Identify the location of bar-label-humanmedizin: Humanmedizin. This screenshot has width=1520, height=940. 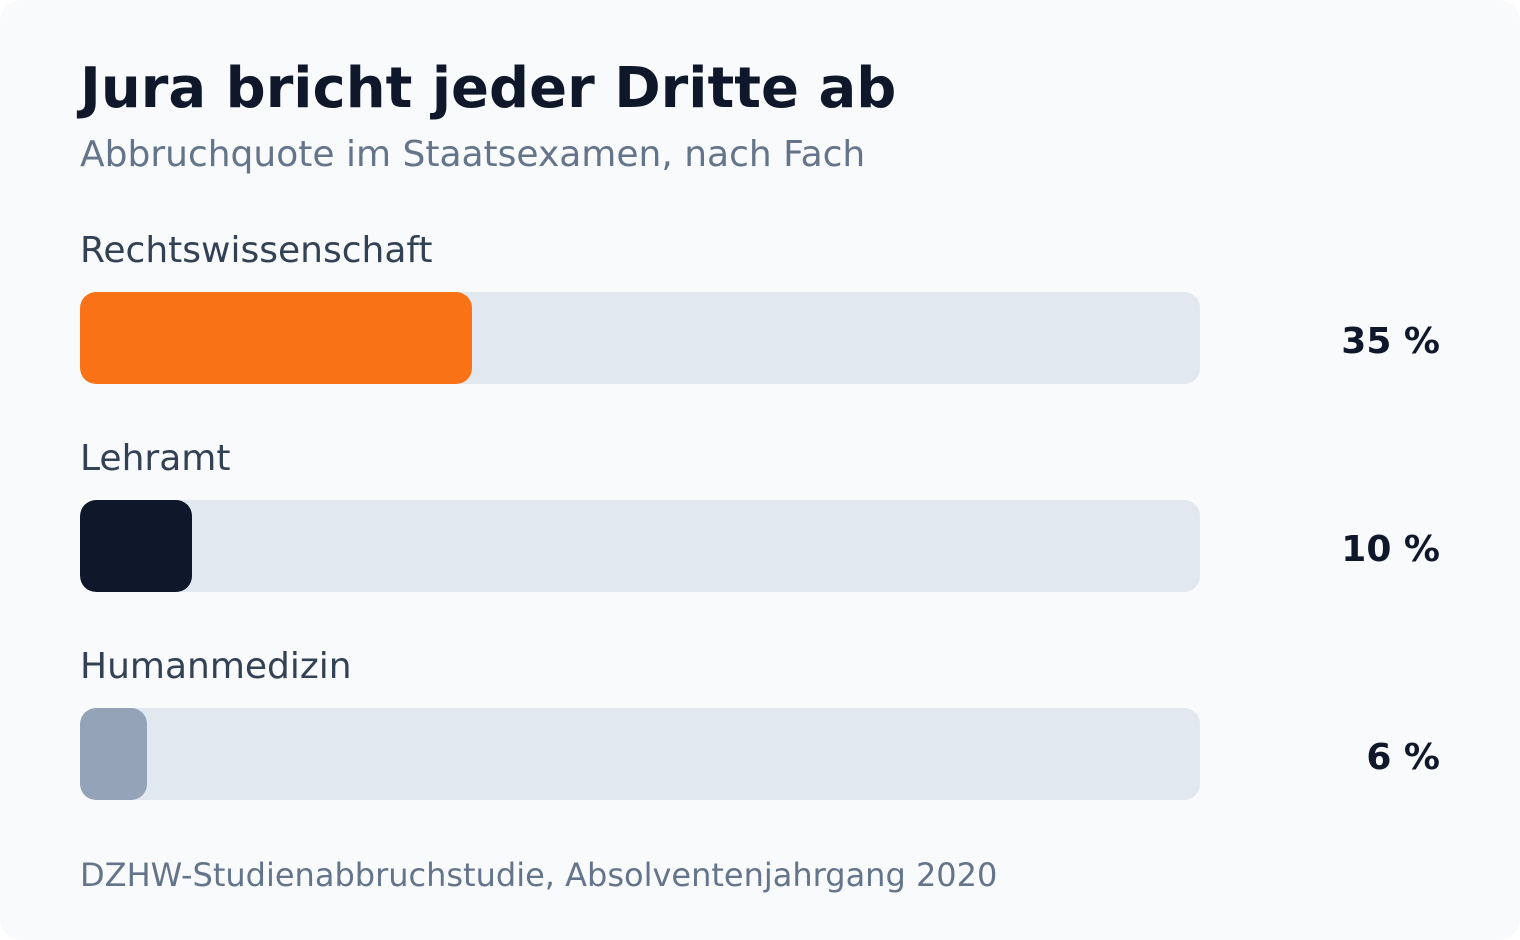
(216, 666).